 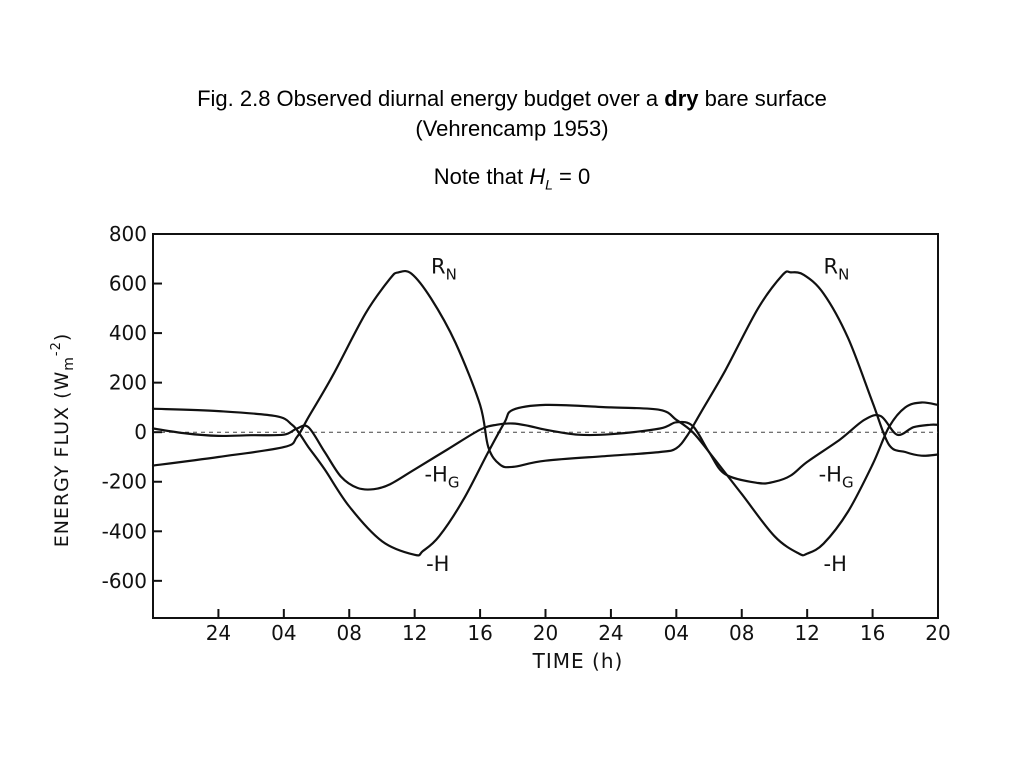 What do you see at coordinates (762, 98) in the screenshot?
I see `figure-title-suffix: bare surface` at bounding box center [762, 98].